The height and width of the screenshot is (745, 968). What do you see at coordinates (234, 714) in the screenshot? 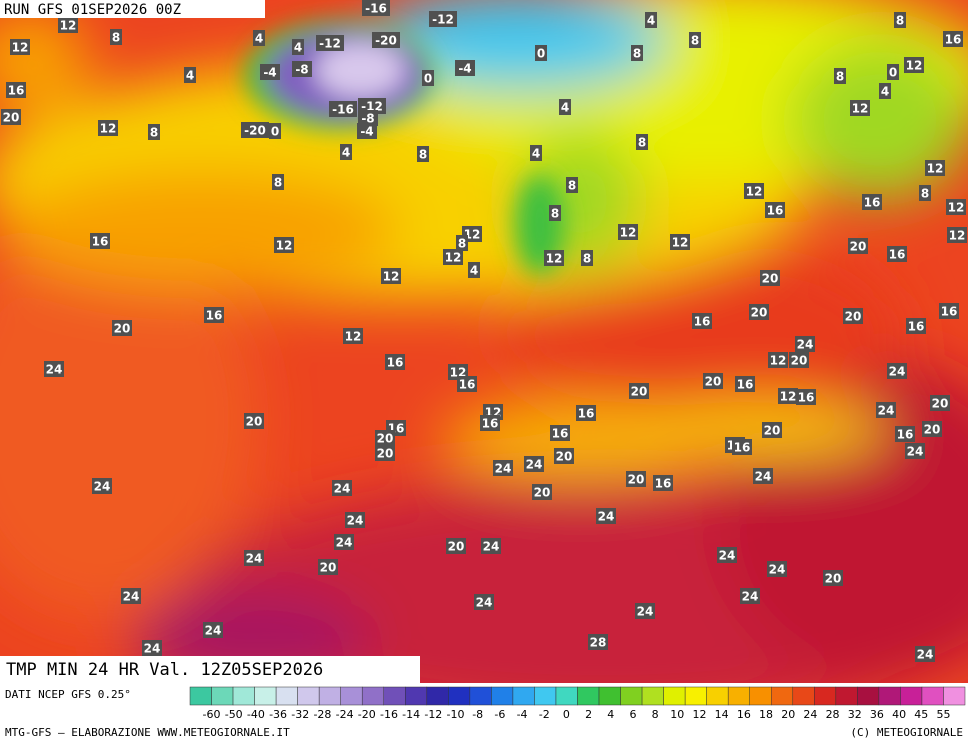
I see `colorbar-tick-label: -50` at bounding box center [234, 714].